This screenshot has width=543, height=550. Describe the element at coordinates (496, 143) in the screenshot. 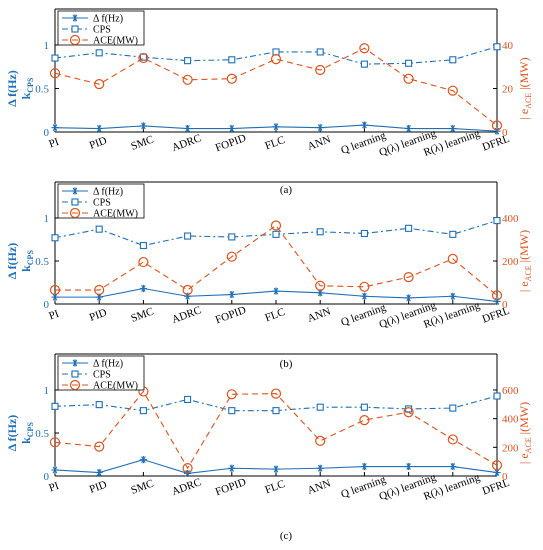

I see `x-tick-label: DFRL` at that location.